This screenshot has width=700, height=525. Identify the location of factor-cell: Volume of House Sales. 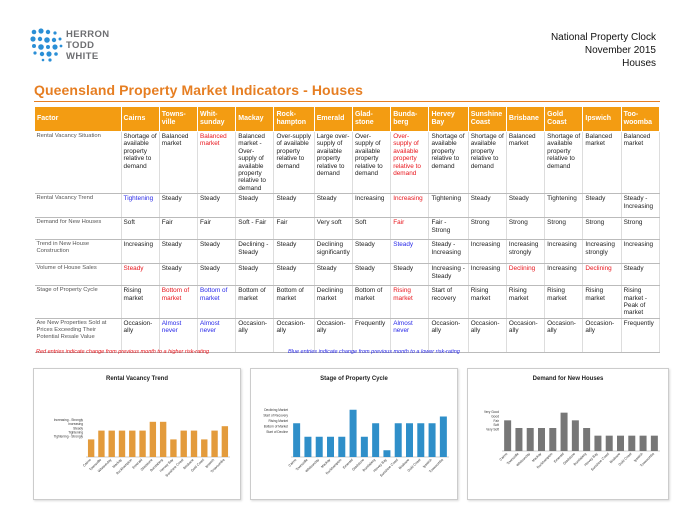
(78, 275).